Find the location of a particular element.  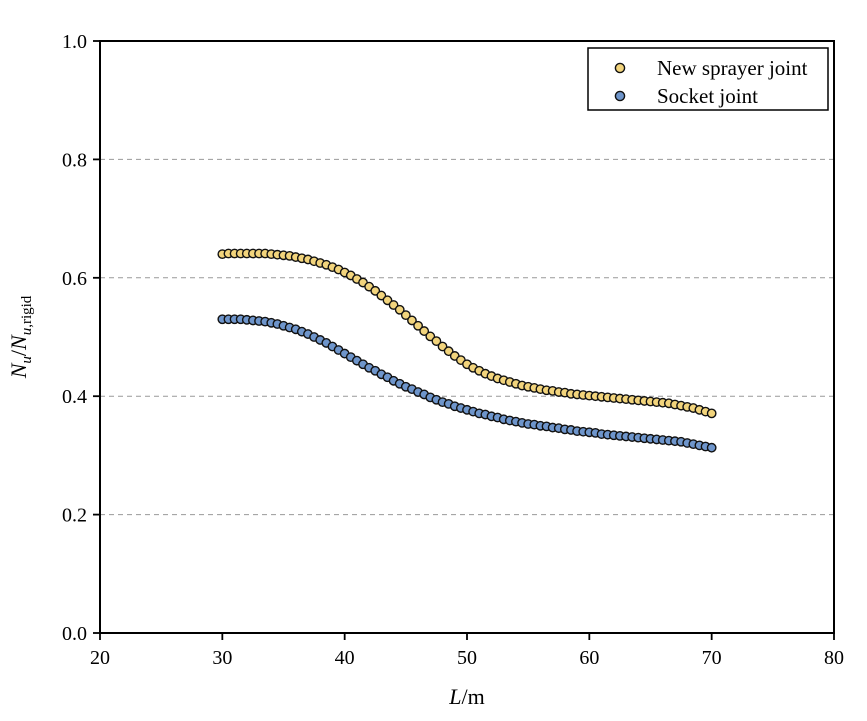

x-tick-label: 60 is located at coordinates (589, 658).